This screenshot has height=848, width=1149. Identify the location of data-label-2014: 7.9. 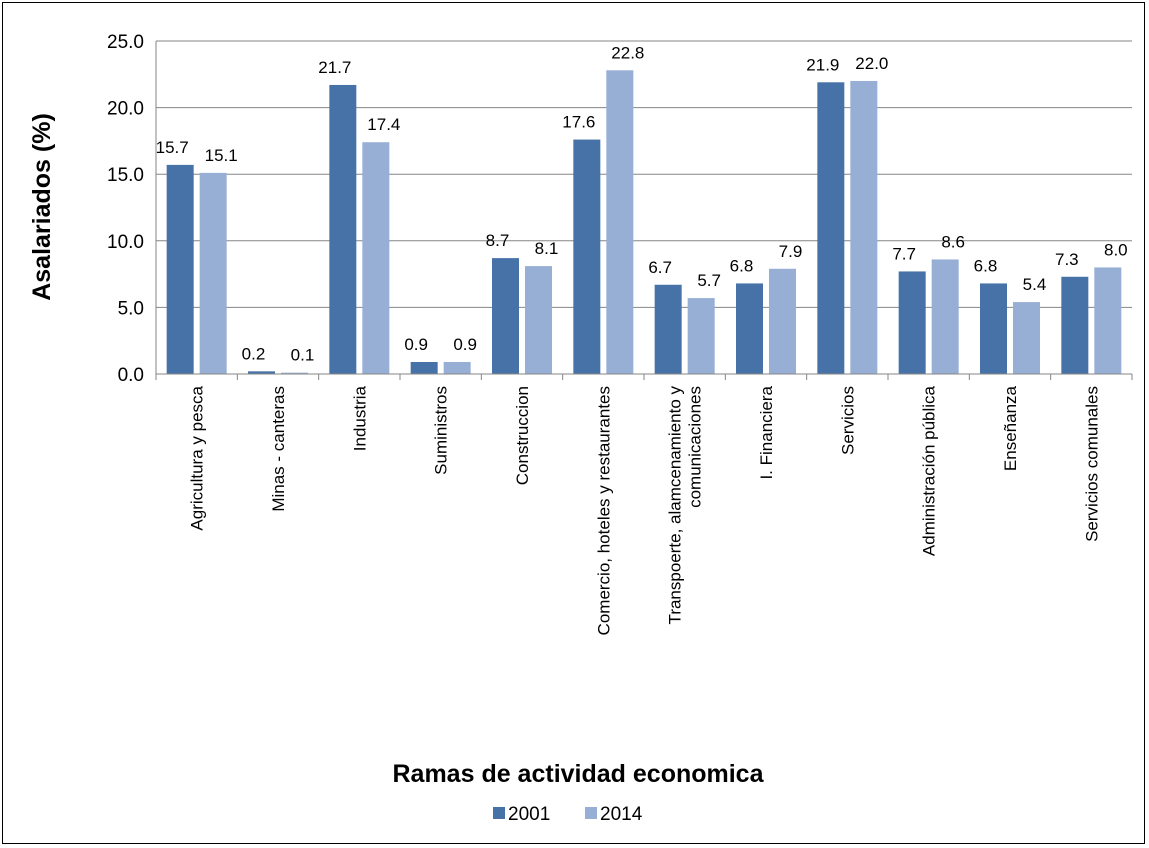
(791, 251).